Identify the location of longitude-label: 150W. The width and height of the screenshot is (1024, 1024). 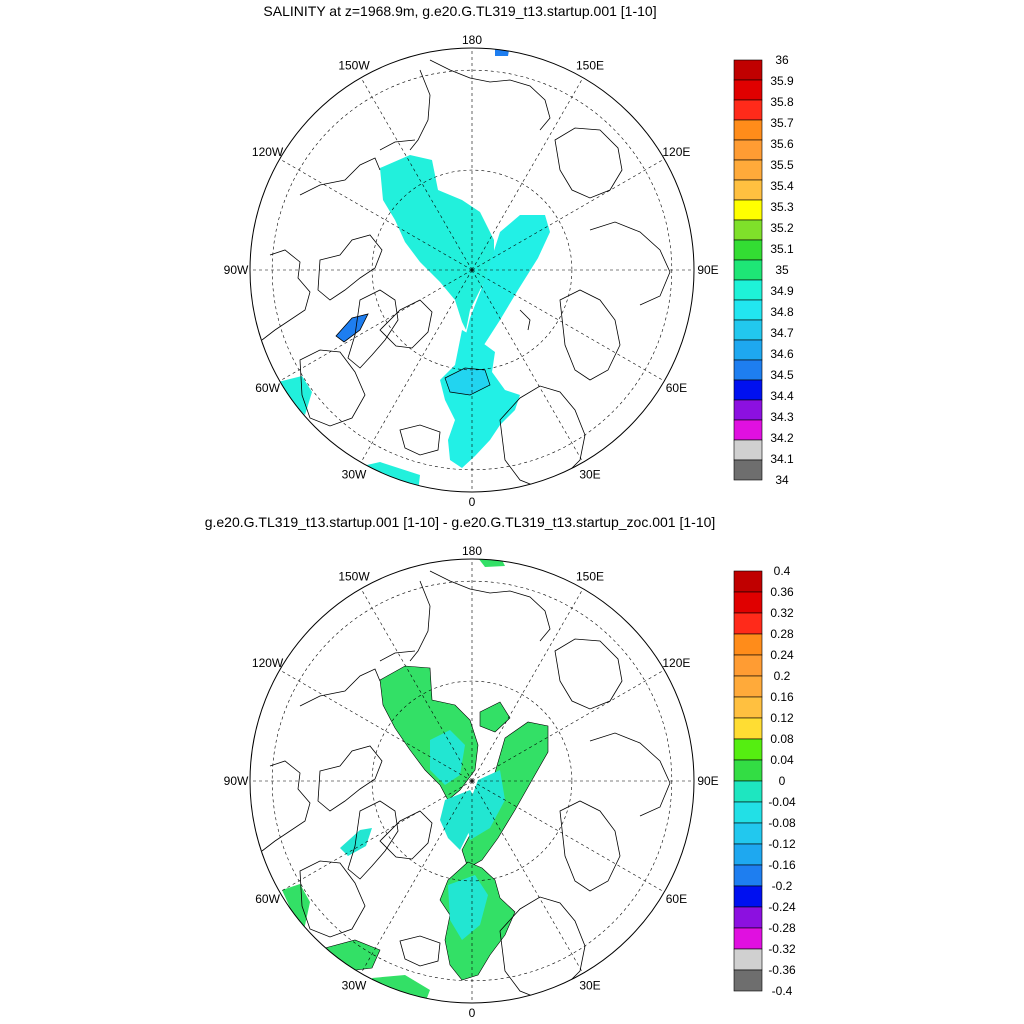
(354, 66).